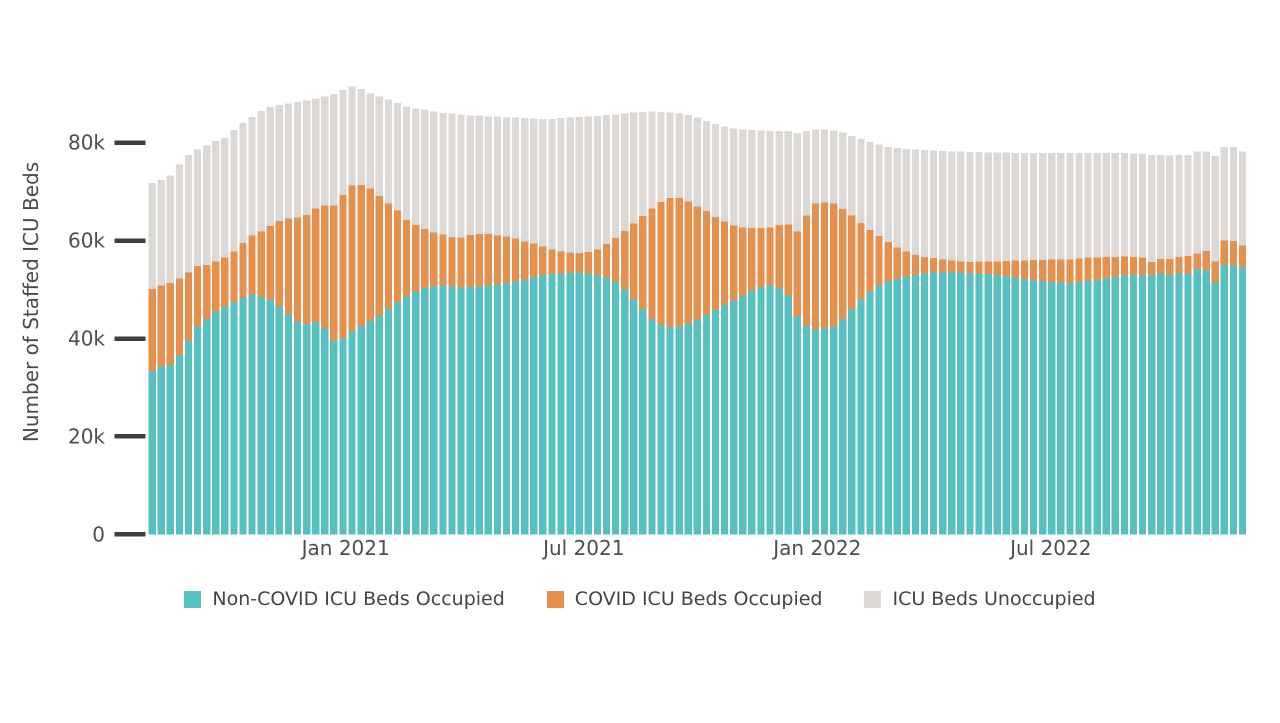 The image size is (1280, 723). Describe the element at coordinates (684, 599) in the screenshot. I see `legend-item-covid: COVID ICU Beds Occupied` at that location.